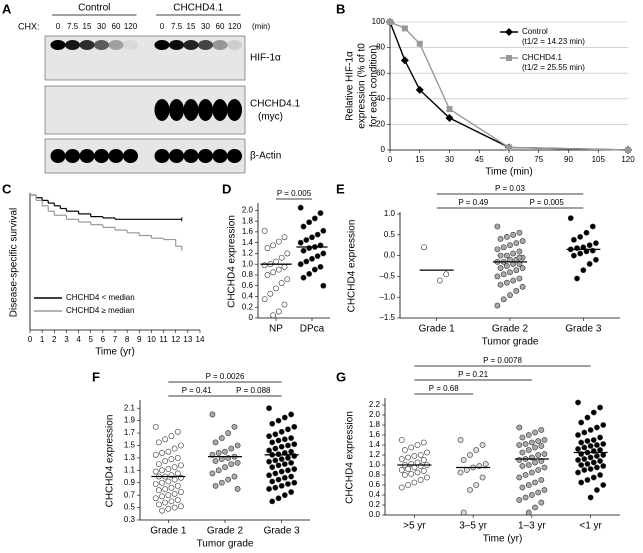 The image size is (643, 553). What do you see at coordinates (130, 494) in the screenshot?
I see `y-tick-label: 0.7` at bounding box center [130, 494].